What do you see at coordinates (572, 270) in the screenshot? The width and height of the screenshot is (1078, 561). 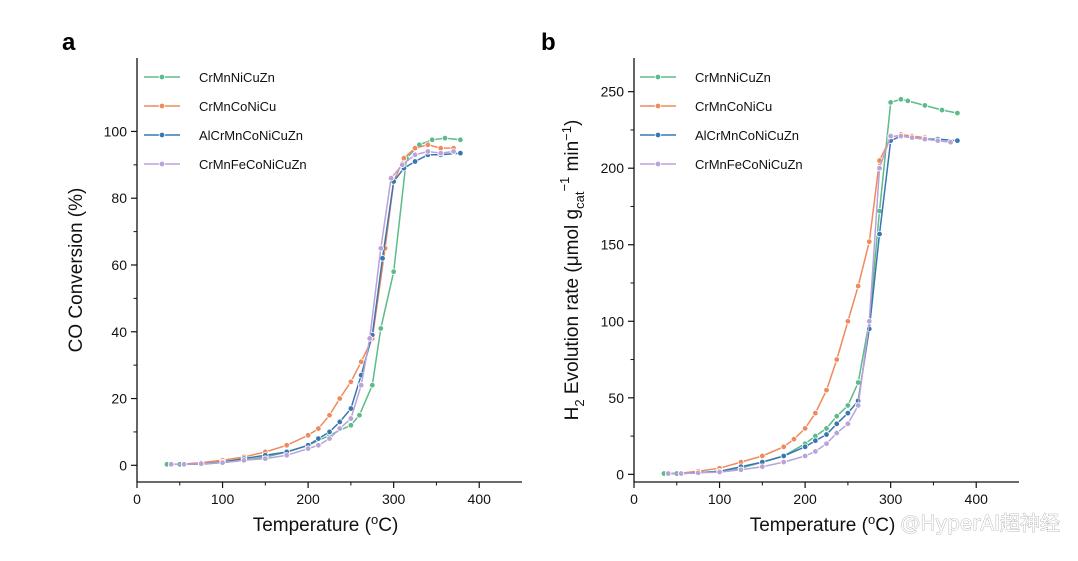 I see `y-axis-title: H2 Evolution rate (μmol gcat−1 min−1)` at bounding box center [572, 270].